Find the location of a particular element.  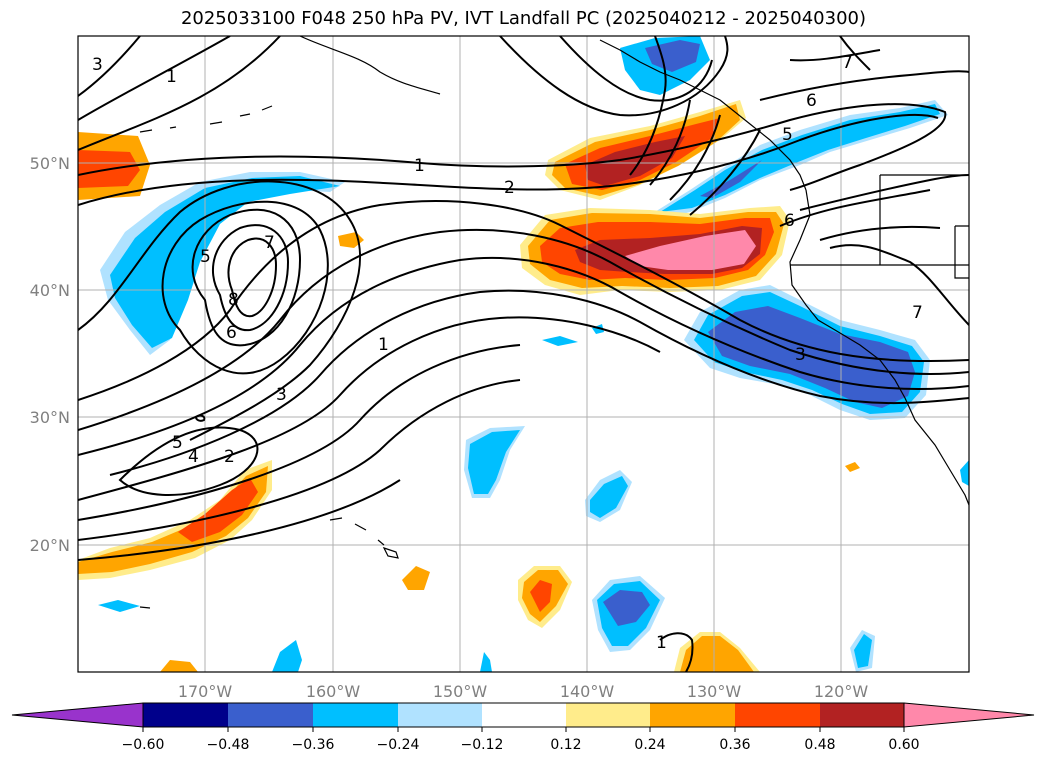

colorbar-tick-label: −0.36 is located at coordinates (313, 745).